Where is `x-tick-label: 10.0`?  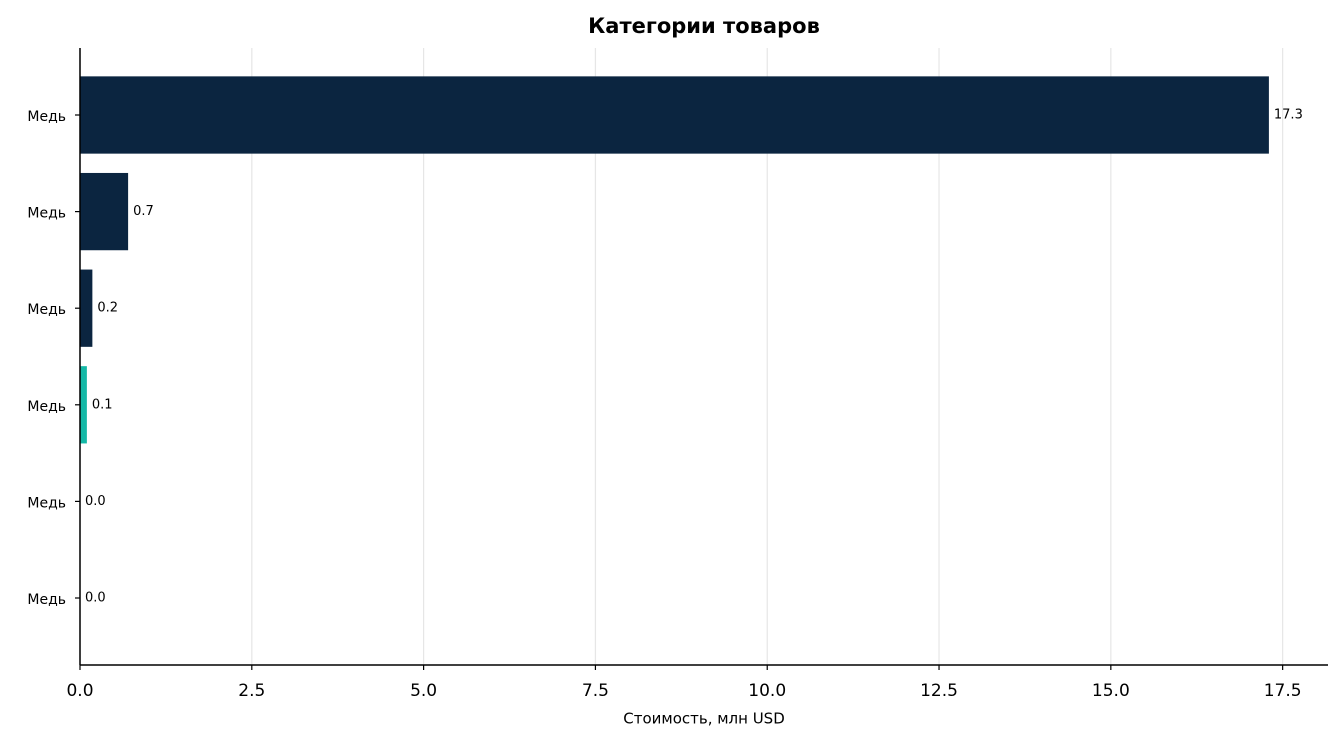
x-tick-label: 10.0 is located at coordinates (767, 691).